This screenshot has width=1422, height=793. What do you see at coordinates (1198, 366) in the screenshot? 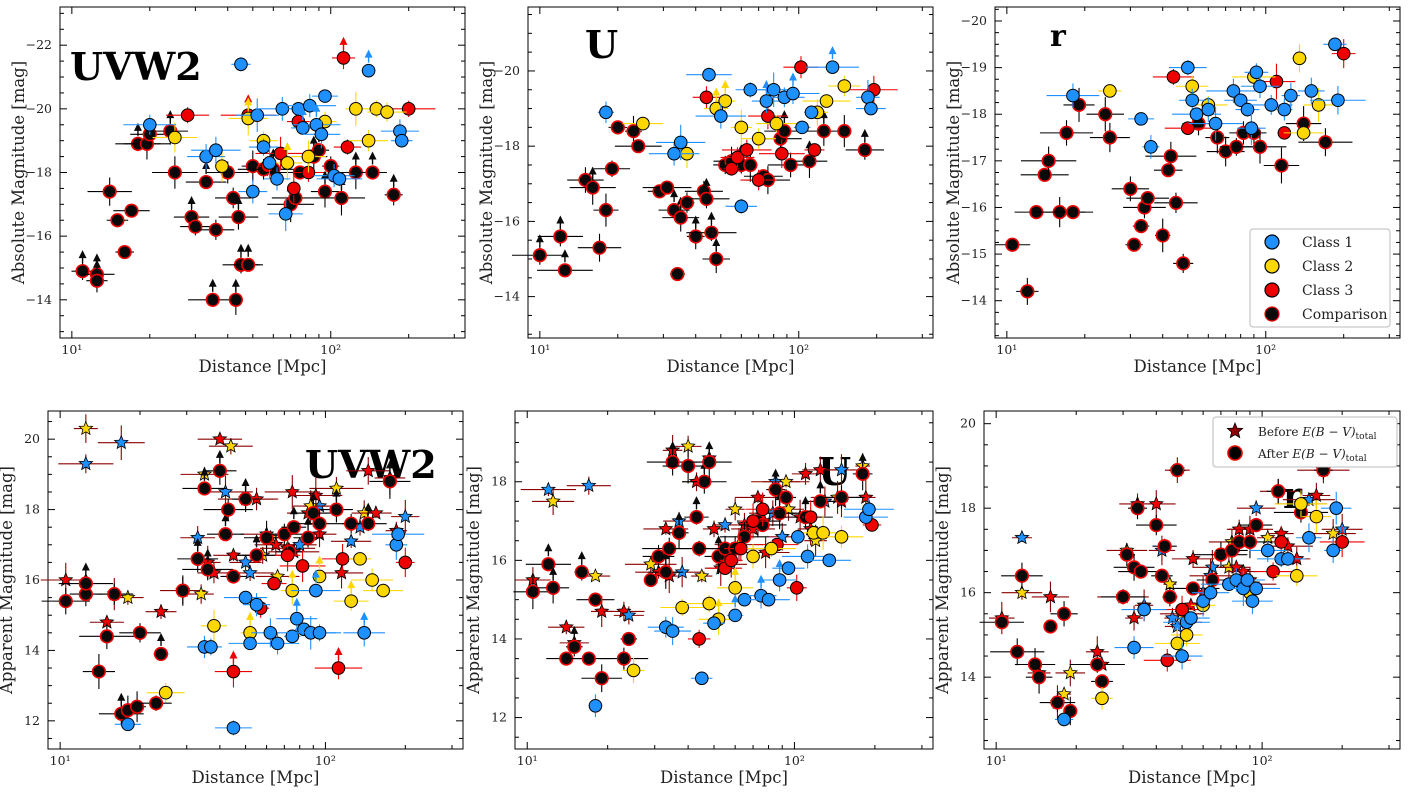
I see `x-axis-label: Distance [Mpc]` at bounding box center [1198, 366].